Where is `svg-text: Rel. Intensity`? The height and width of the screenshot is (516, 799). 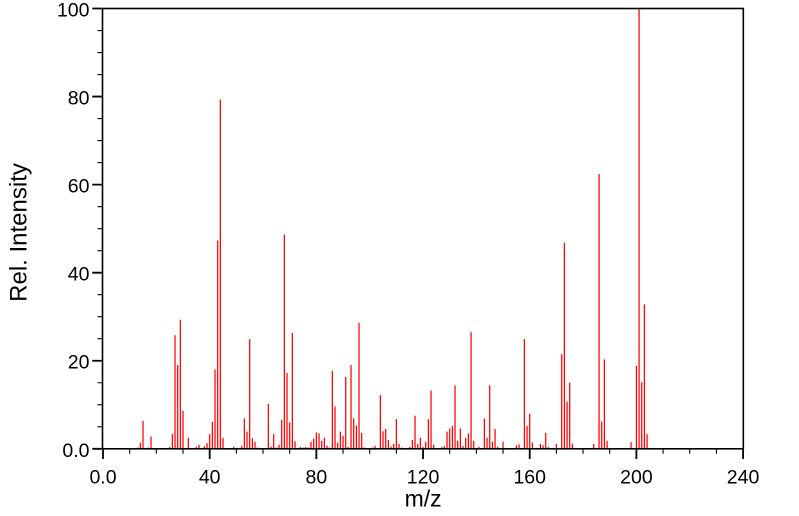 svg-text: Rel. Intensity is located at coordinates (19, 232).